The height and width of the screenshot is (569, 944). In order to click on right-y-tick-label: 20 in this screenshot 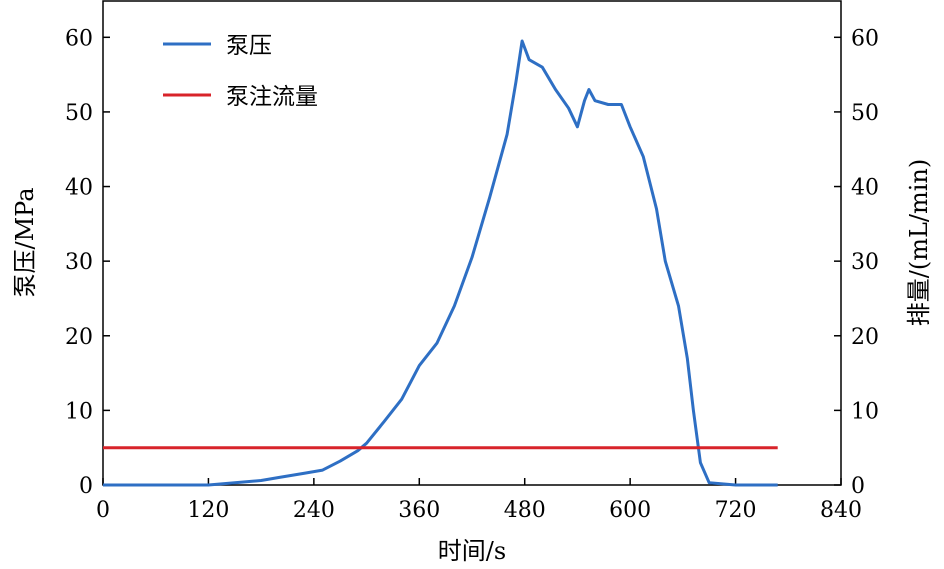, I will do `click(865, 337)`.